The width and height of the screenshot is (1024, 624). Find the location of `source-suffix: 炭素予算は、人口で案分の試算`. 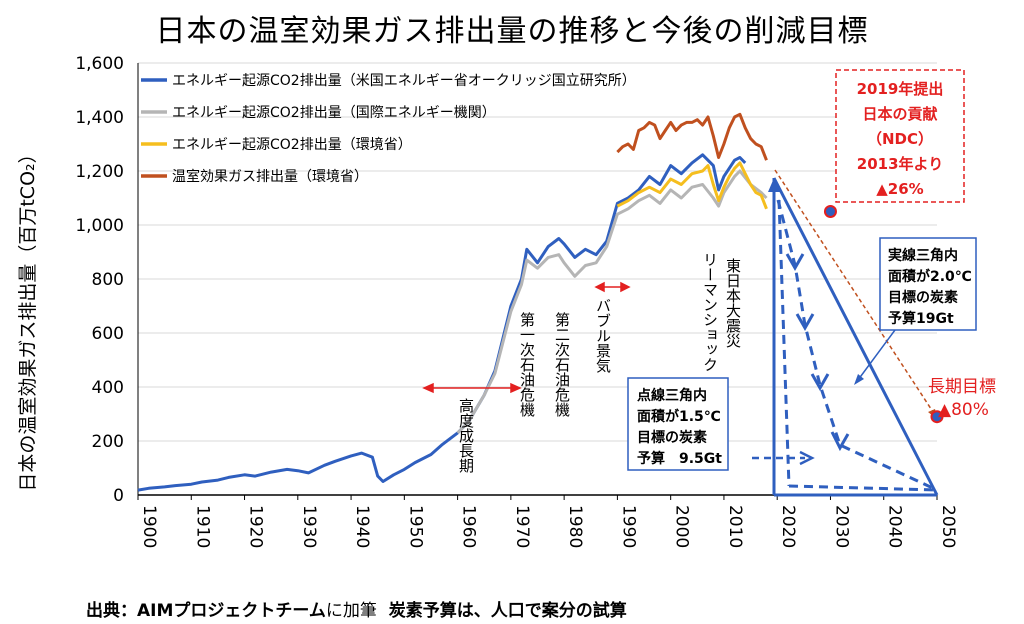

source-suffix: 炭素予算は、人口で案分の試算 is located at coordinates (507, 611).